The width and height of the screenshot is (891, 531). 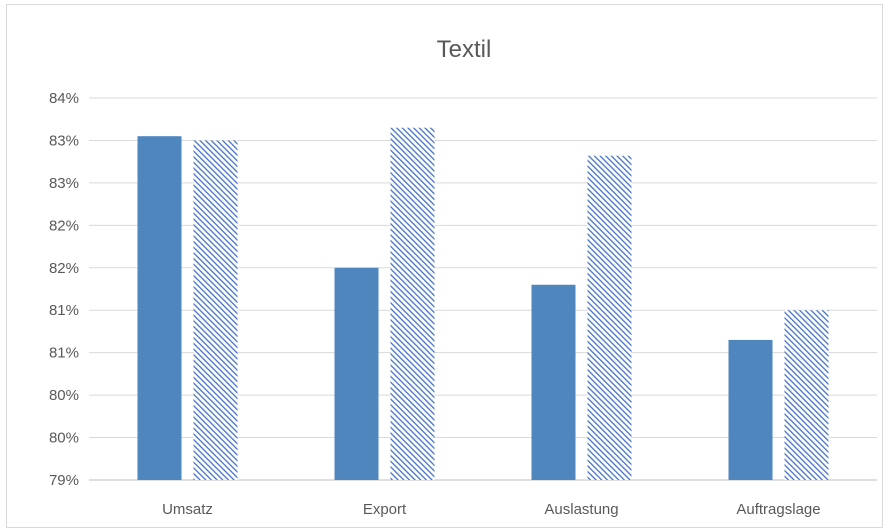 I want to click on y-tick-label: 79%, so click(x=64, y=480).